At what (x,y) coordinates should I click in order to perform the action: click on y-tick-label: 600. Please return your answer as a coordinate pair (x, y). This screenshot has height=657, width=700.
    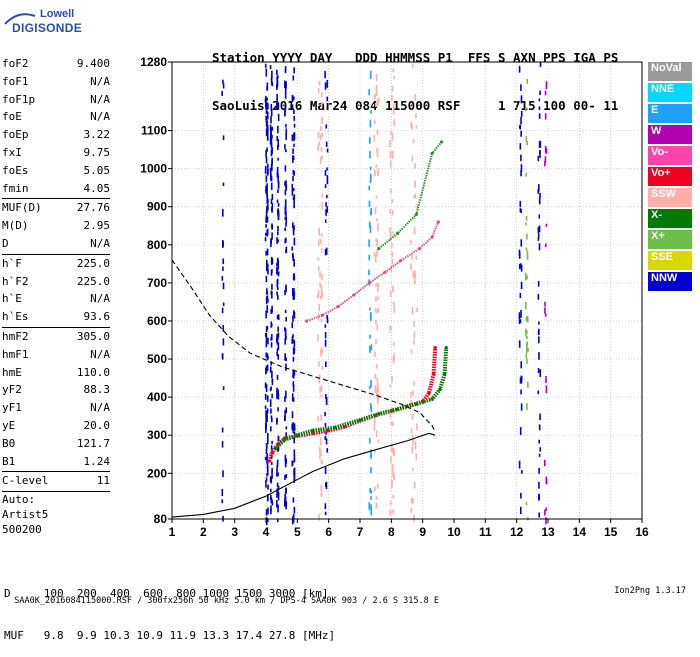
    Looking at the image, I should click on (157, 321).